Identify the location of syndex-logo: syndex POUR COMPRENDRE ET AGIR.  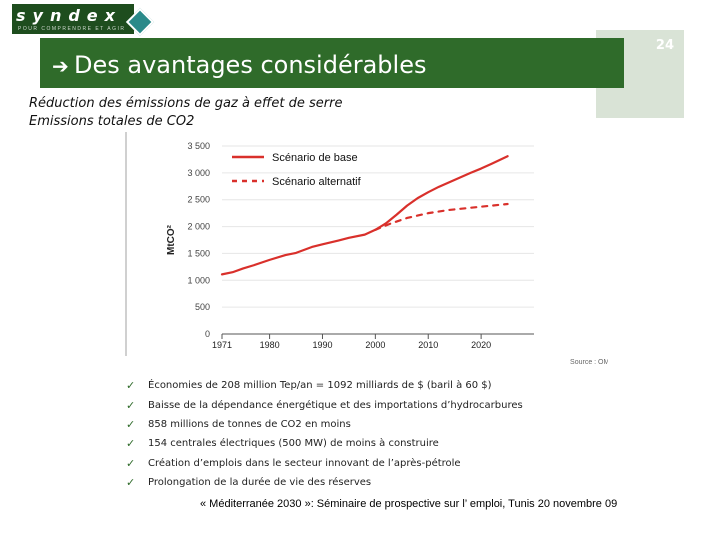
(83, 20).